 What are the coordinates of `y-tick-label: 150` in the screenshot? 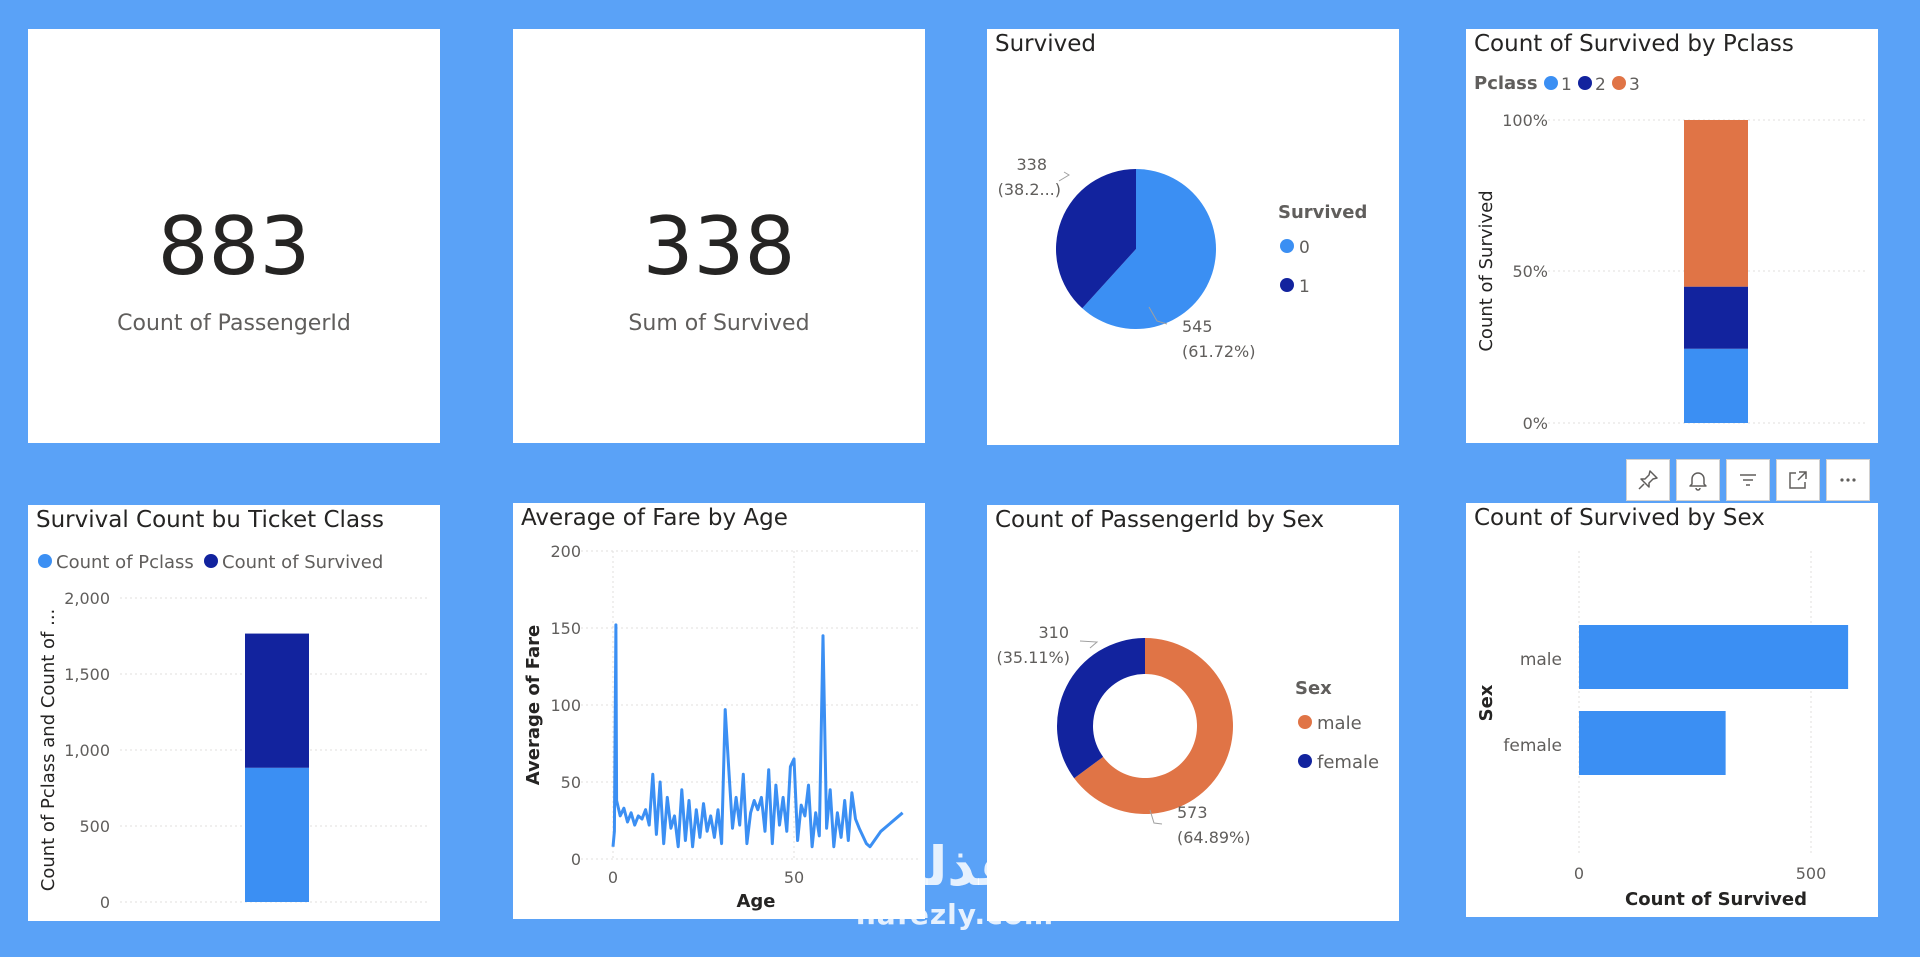 It's located at (565, 628).